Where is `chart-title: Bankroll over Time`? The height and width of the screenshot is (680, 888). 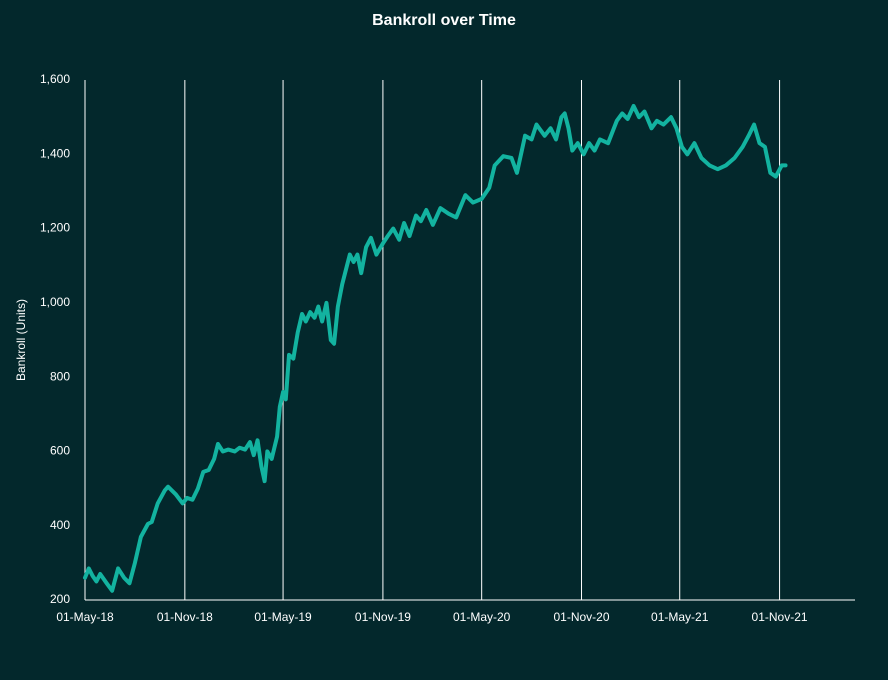 chart-title: Bankroll over Time is located at coordinates (444, 20).